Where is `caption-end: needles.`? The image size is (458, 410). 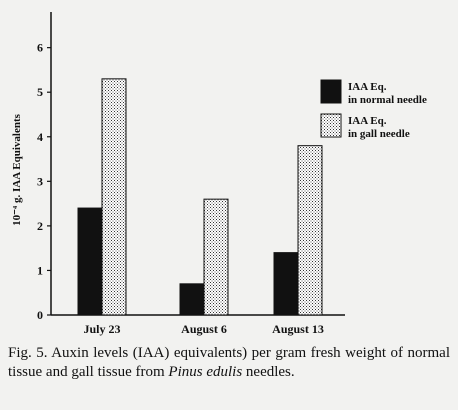 caption-end: needles. is located at coordinates (268, 372).